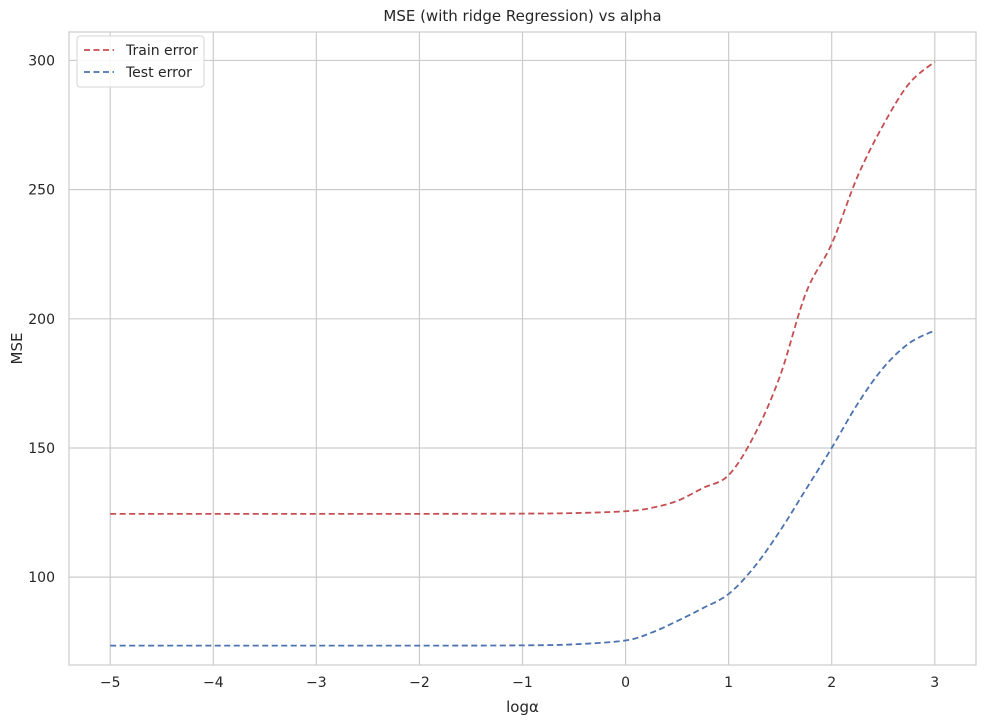 The height and width of the screenshot is (724, 986). I want to click on legend-label-train: Train error, so click(161, 51).